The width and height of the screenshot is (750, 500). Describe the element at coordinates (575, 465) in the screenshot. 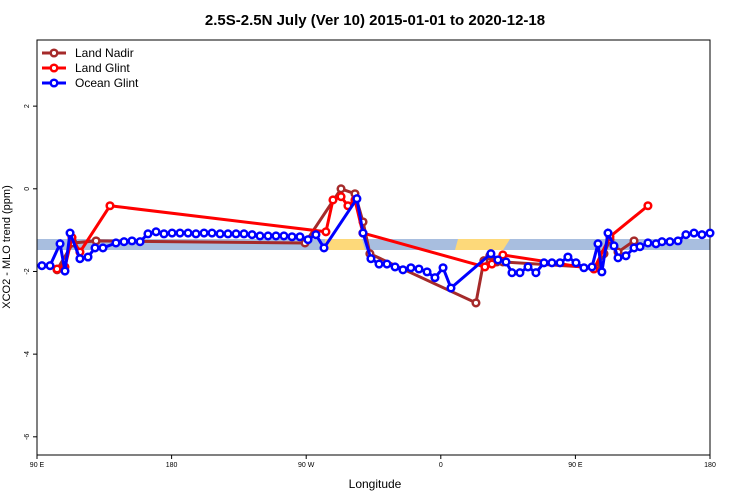

I see `x-tick-label: 90 E` at that location.